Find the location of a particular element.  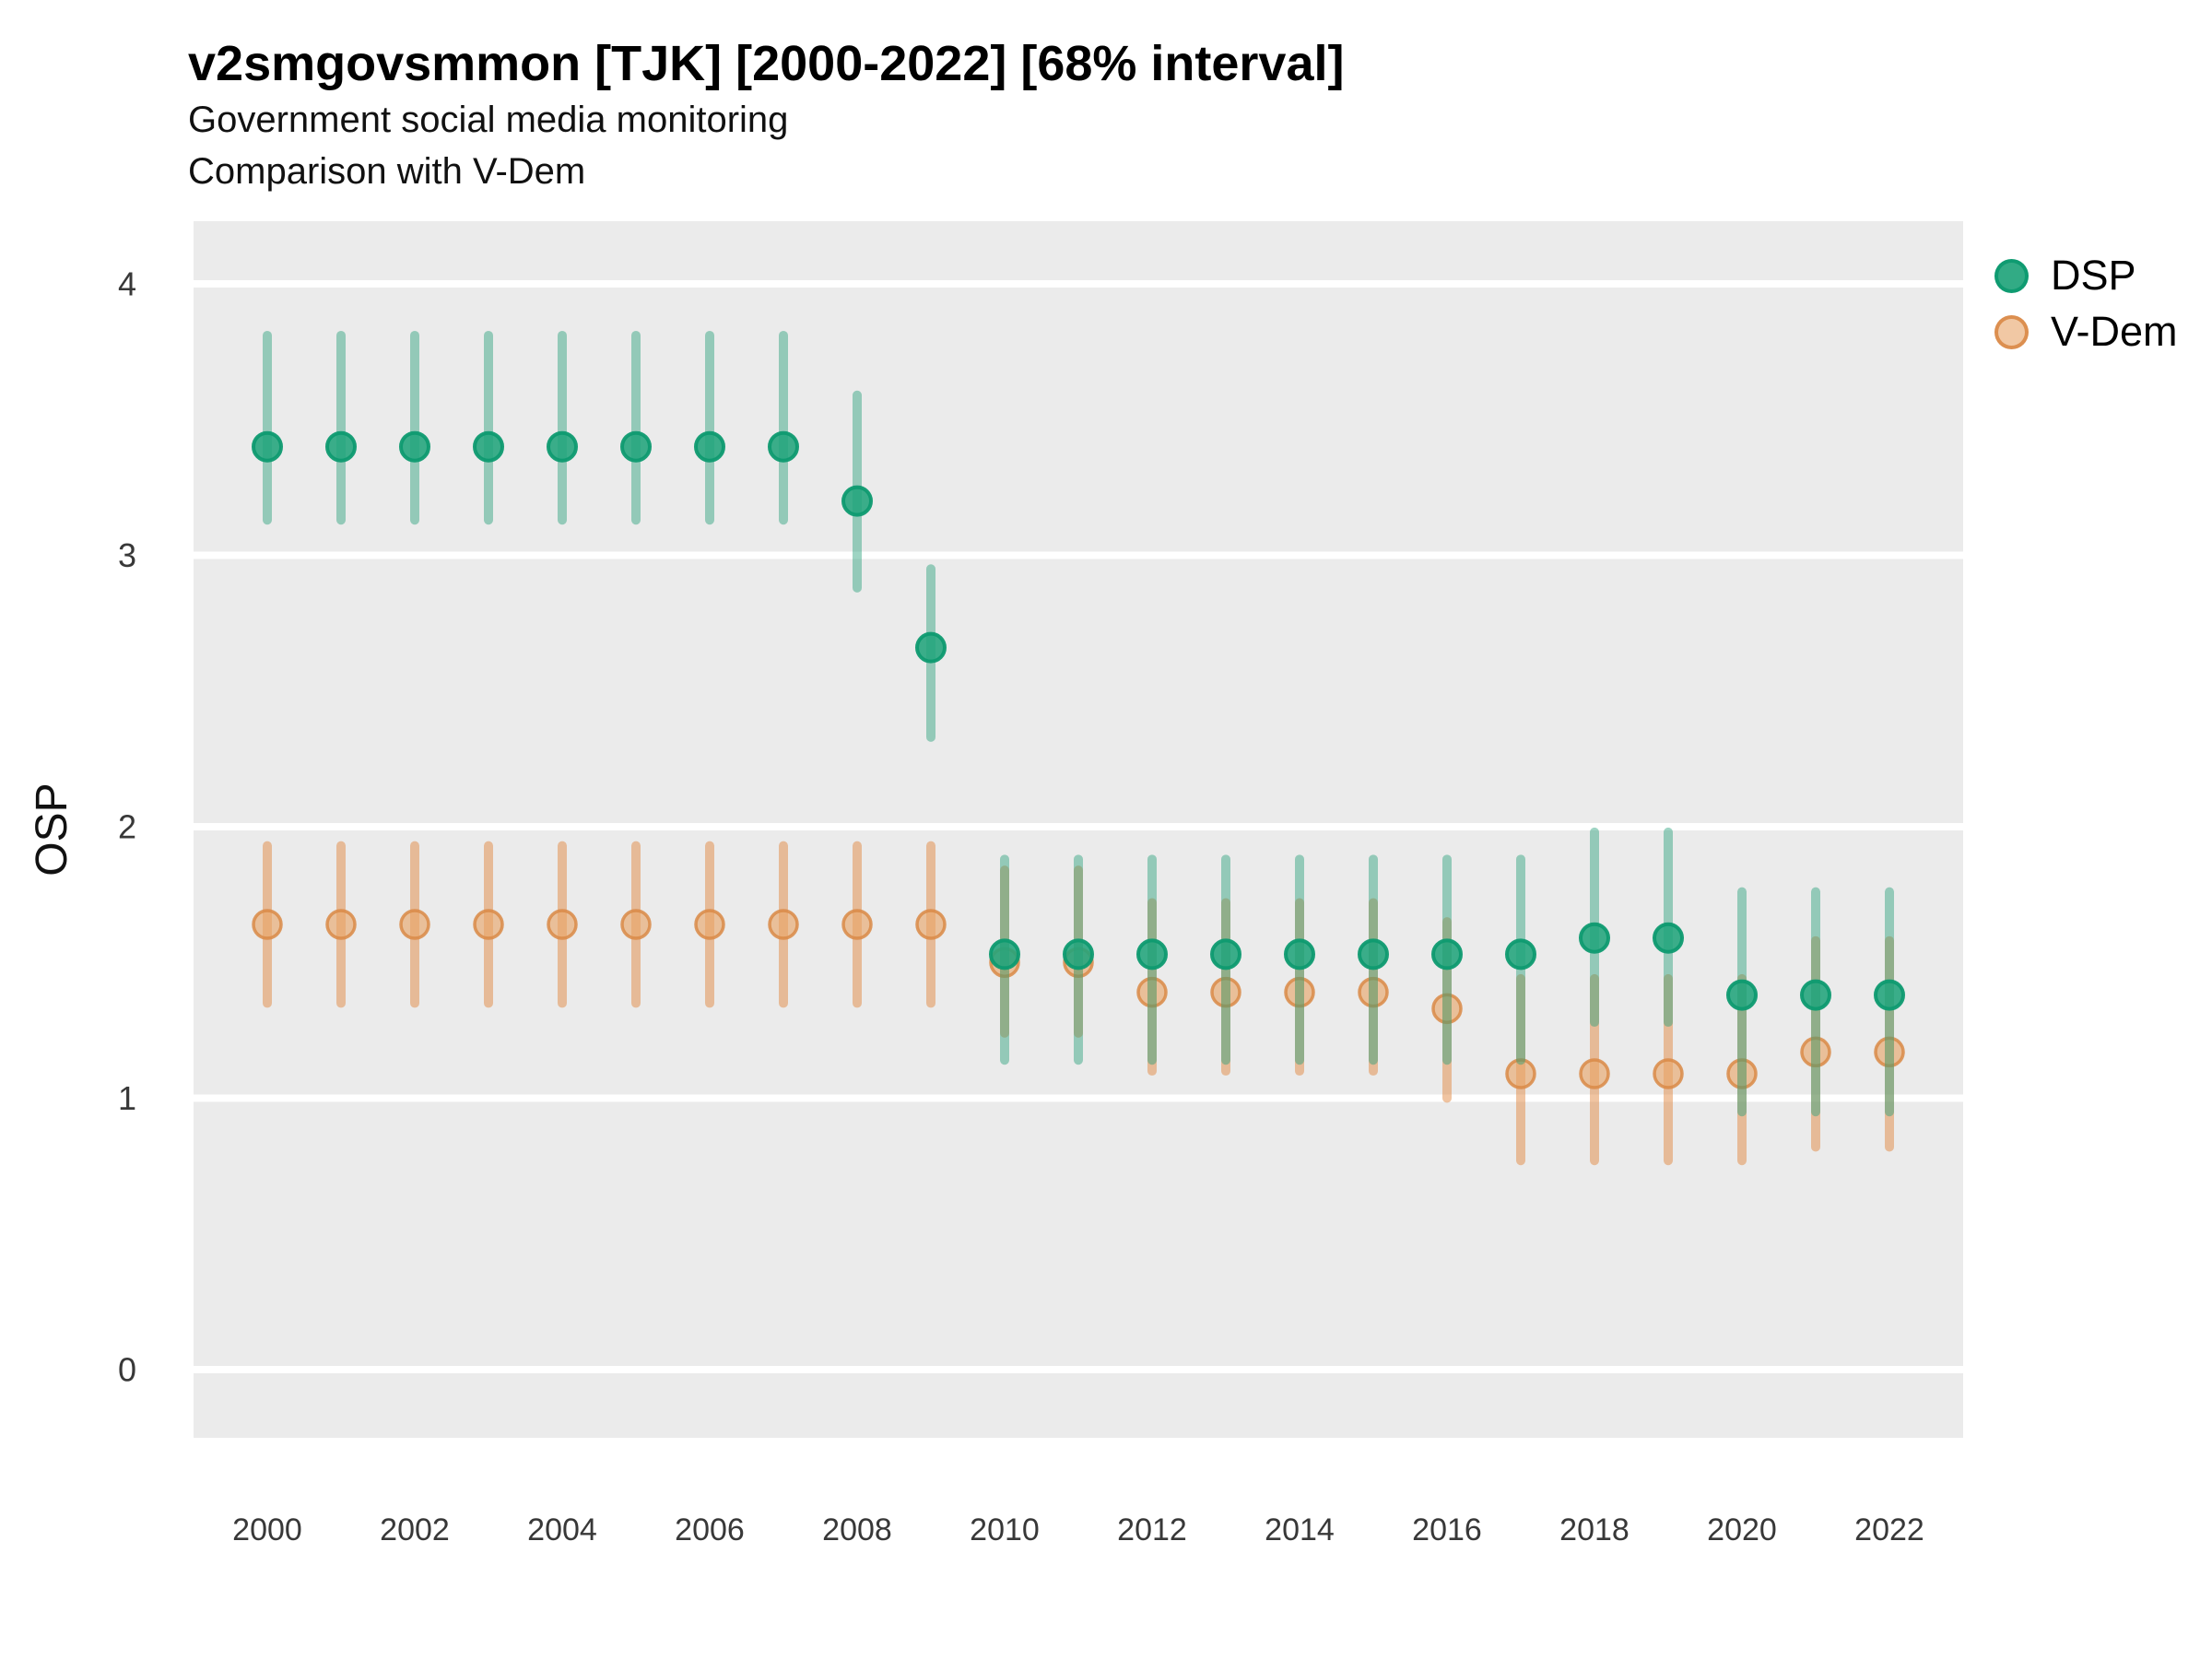

dsp-point-2016 is located at coordinates (1447, 954).